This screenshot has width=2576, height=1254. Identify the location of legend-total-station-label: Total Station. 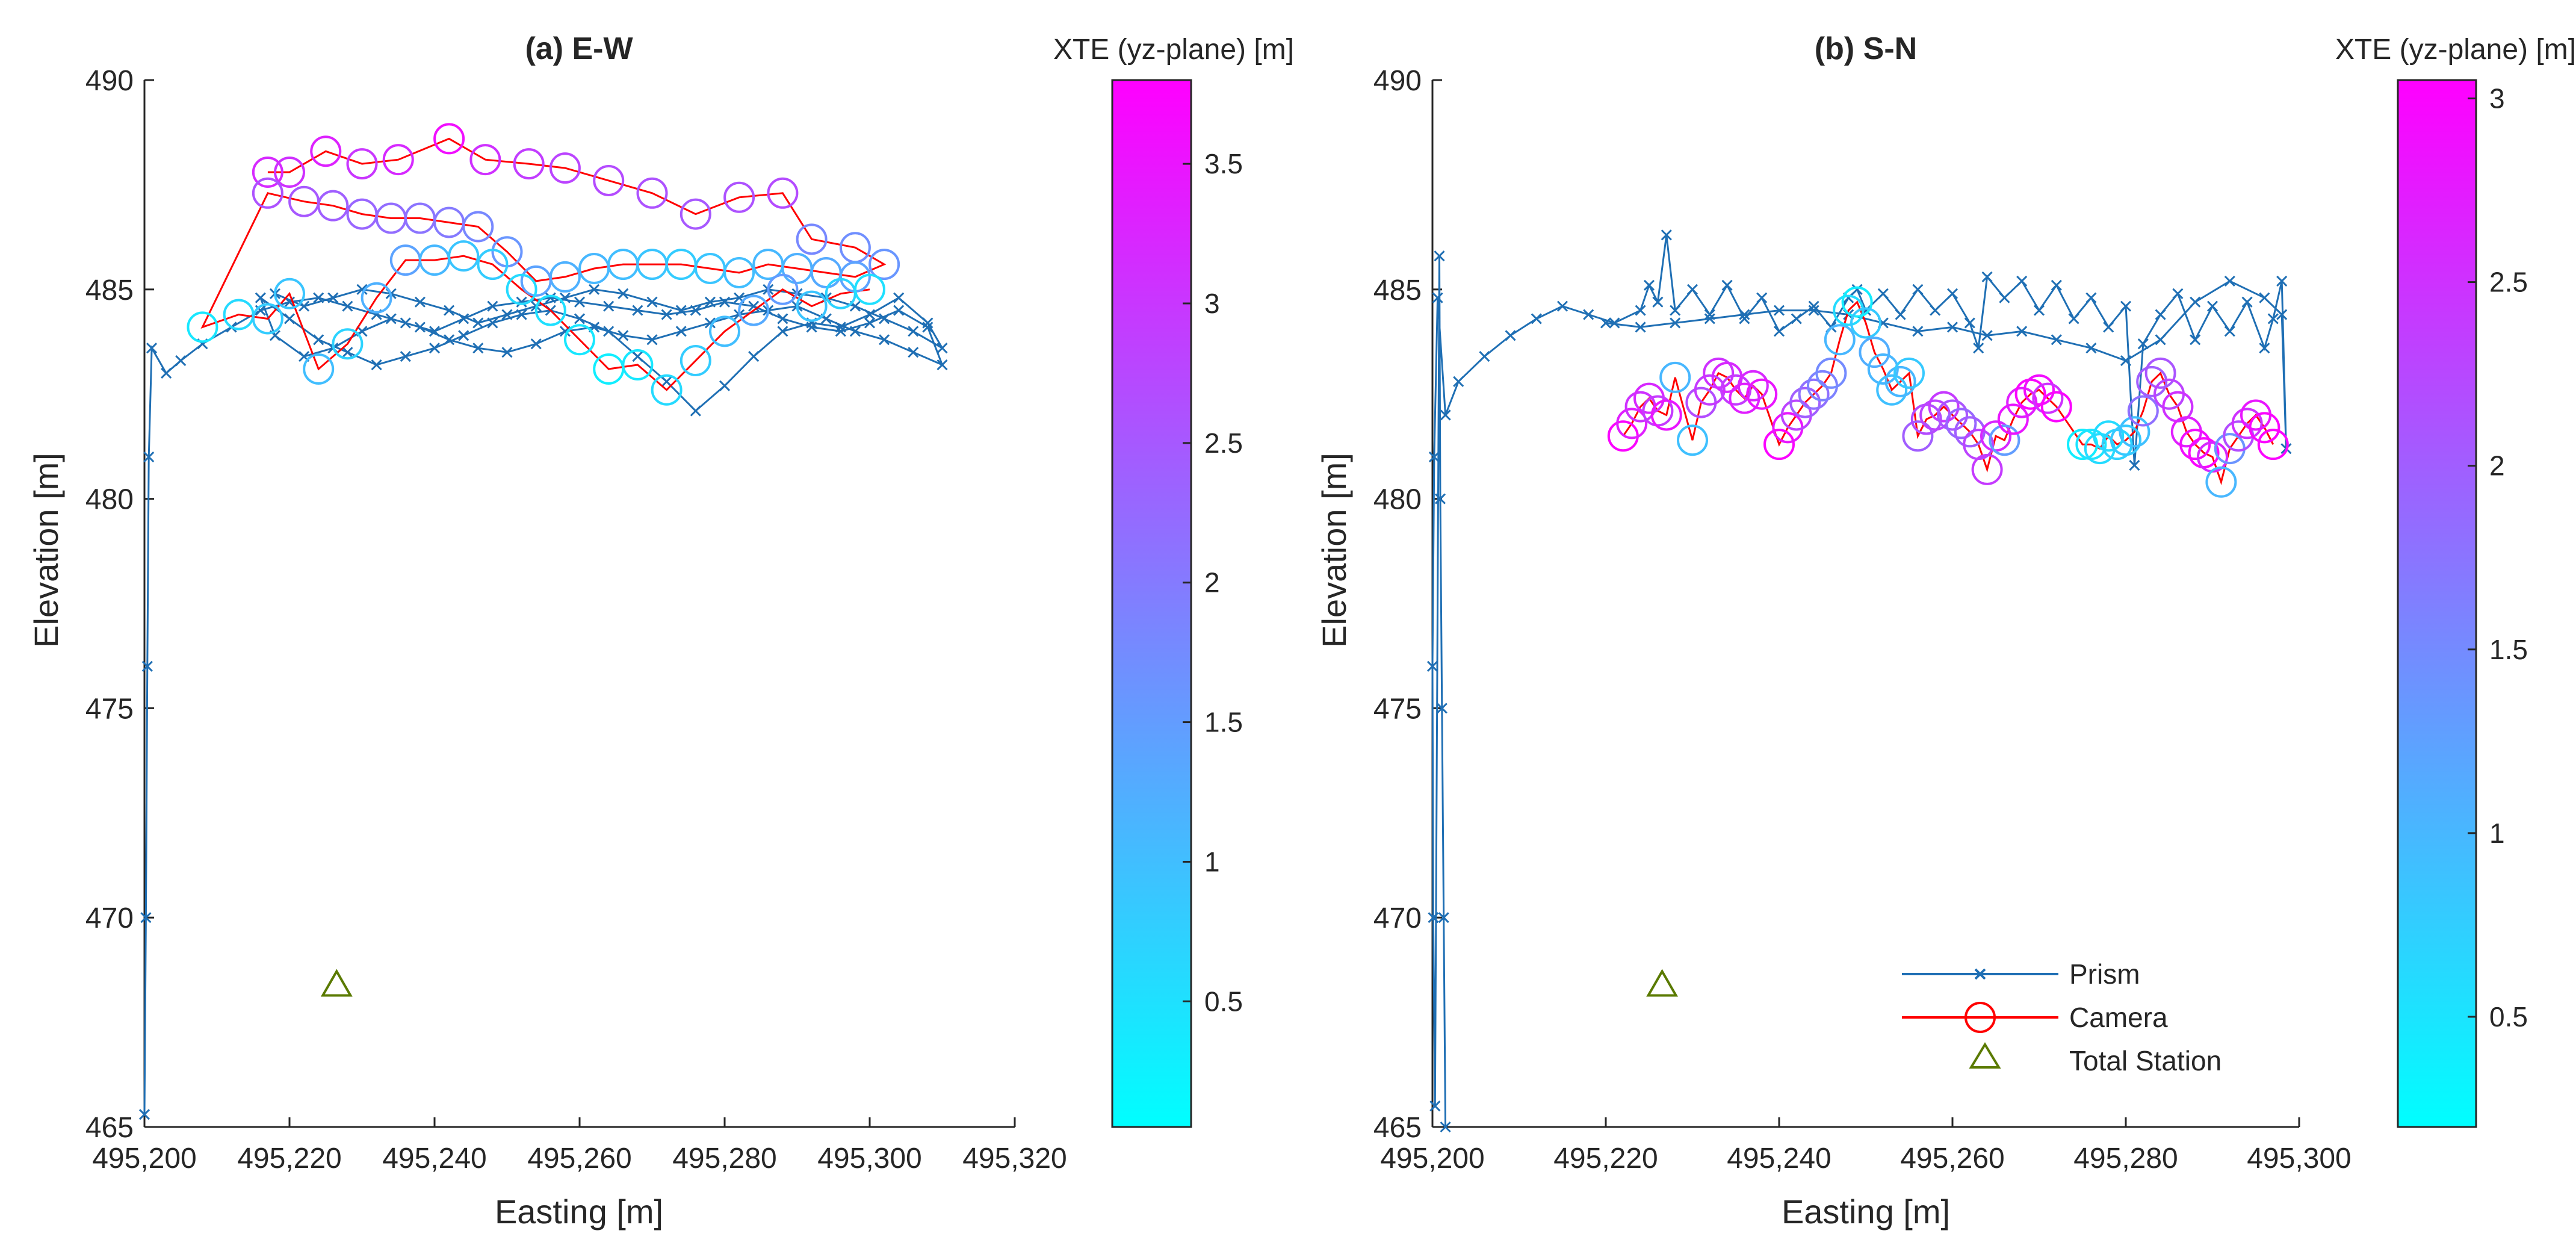
(2145, 1060).